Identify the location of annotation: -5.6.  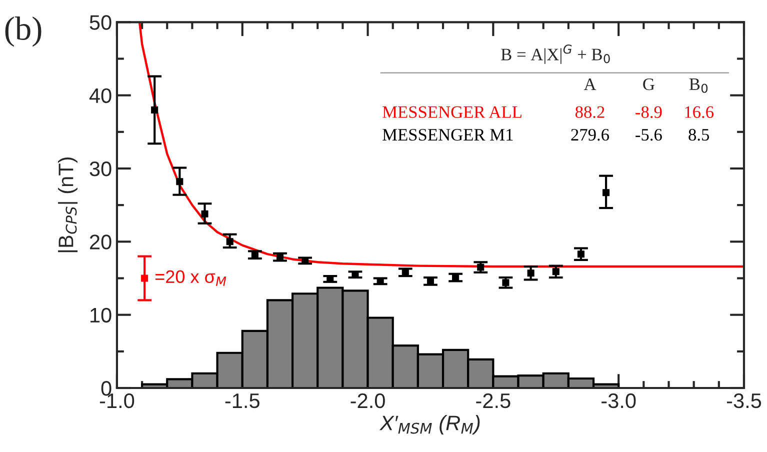
(649, 134).